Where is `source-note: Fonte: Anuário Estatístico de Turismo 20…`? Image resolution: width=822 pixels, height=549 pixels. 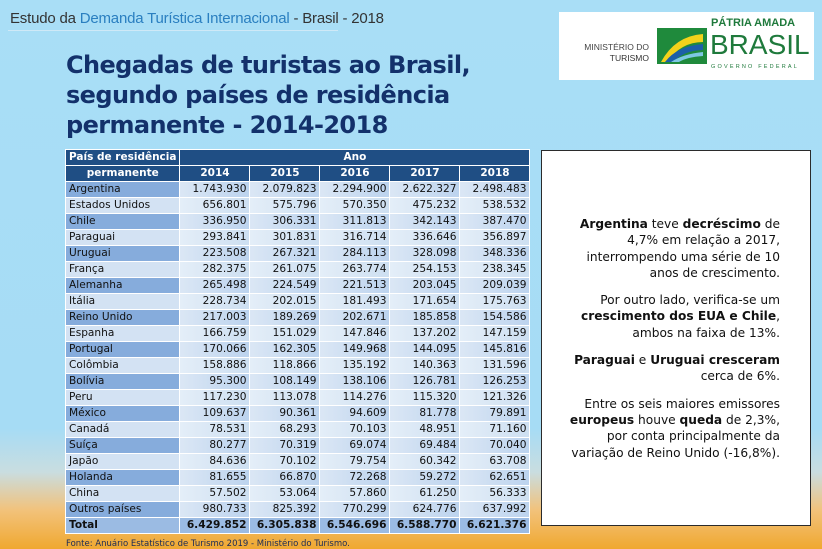 source-note: Fonte: Anuário Estatístico de Turismo 20… is located at coordinates (208, 544).